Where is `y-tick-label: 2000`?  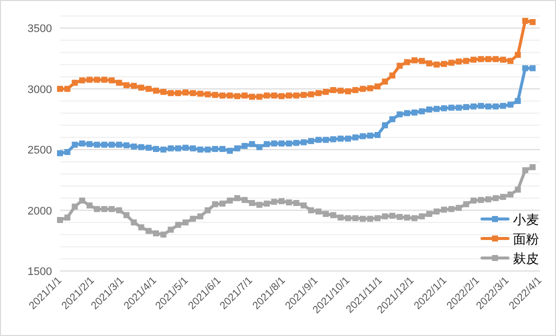 y-tick-label: 2000 is located at coordinates (40, 211).